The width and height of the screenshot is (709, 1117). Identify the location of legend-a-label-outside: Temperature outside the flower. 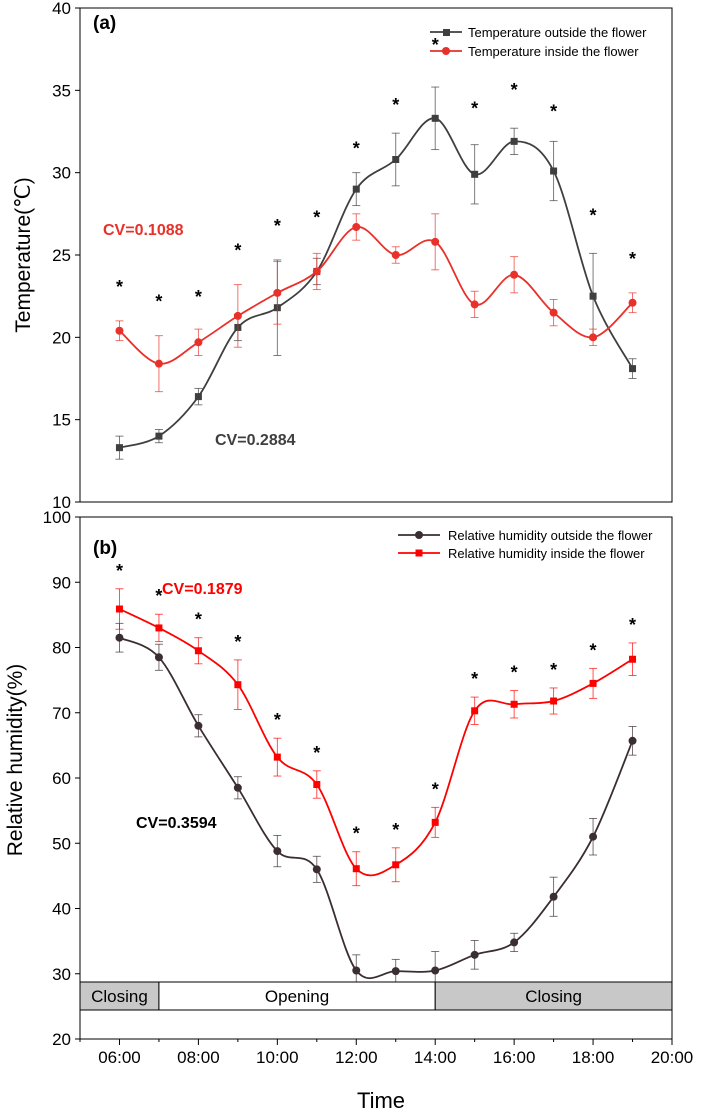
(557, 32).